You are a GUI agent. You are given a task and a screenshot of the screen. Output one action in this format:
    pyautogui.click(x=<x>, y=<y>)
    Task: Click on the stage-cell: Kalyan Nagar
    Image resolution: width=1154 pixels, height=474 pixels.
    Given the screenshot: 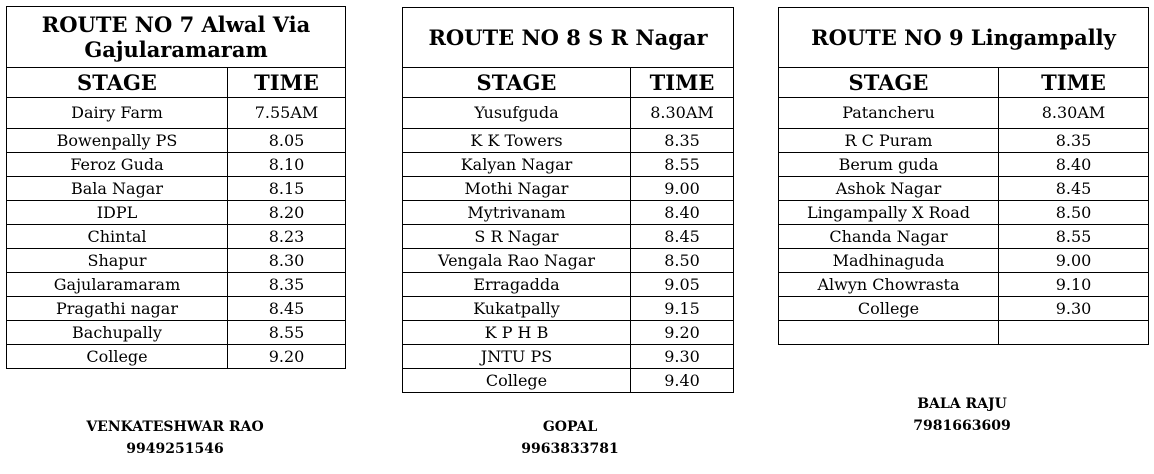 What is the action you would take?
    pyautogui.click(x=516, y=164)
    